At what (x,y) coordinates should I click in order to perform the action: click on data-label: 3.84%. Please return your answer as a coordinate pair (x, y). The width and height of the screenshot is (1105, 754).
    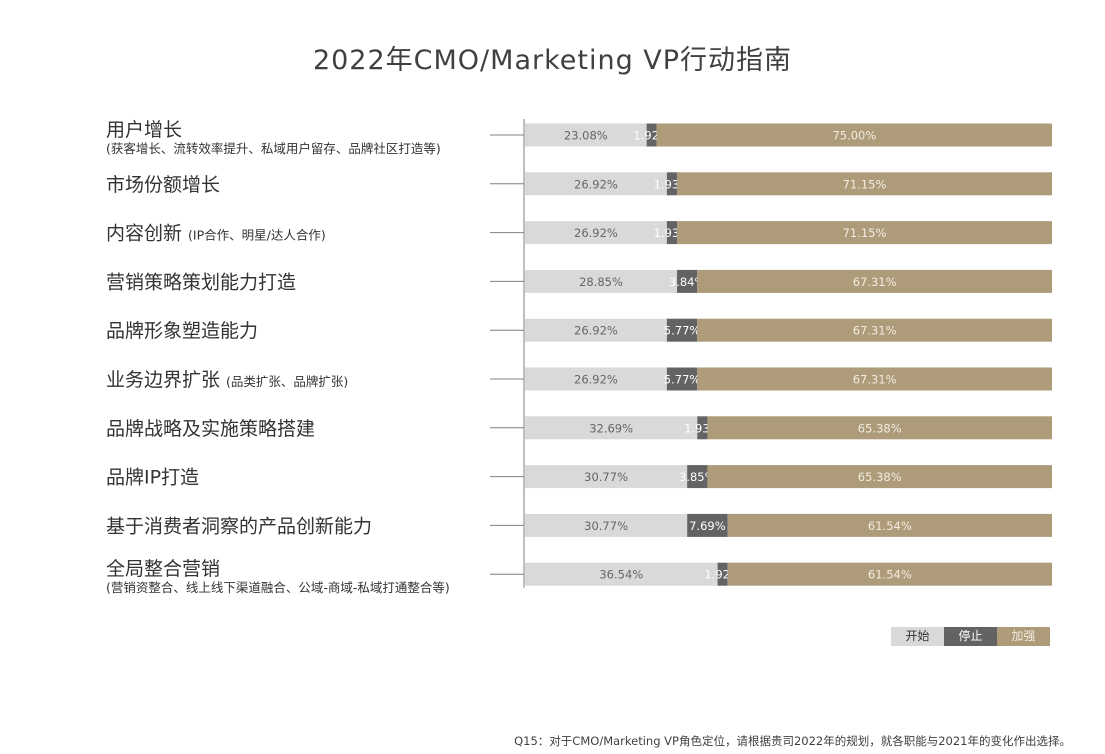
    Looking at the image, I should click on (687, 282).